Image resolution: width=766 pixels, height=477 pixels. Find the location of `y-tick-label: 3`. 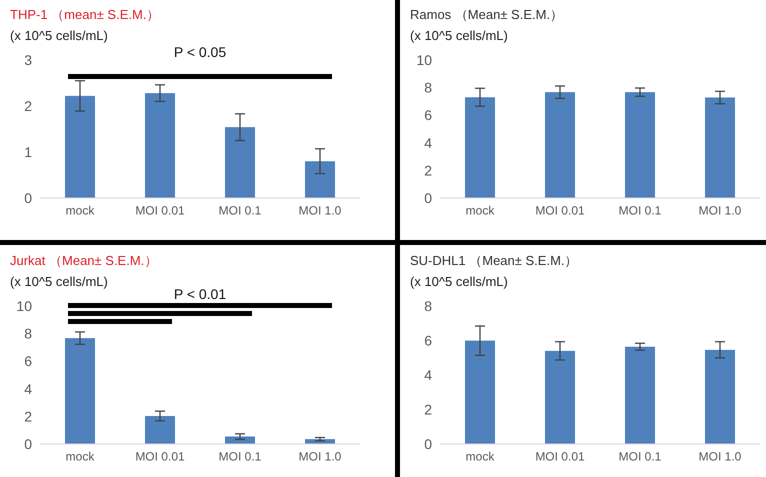

y-tick-label: 3 is located at coordinates (28, 60).